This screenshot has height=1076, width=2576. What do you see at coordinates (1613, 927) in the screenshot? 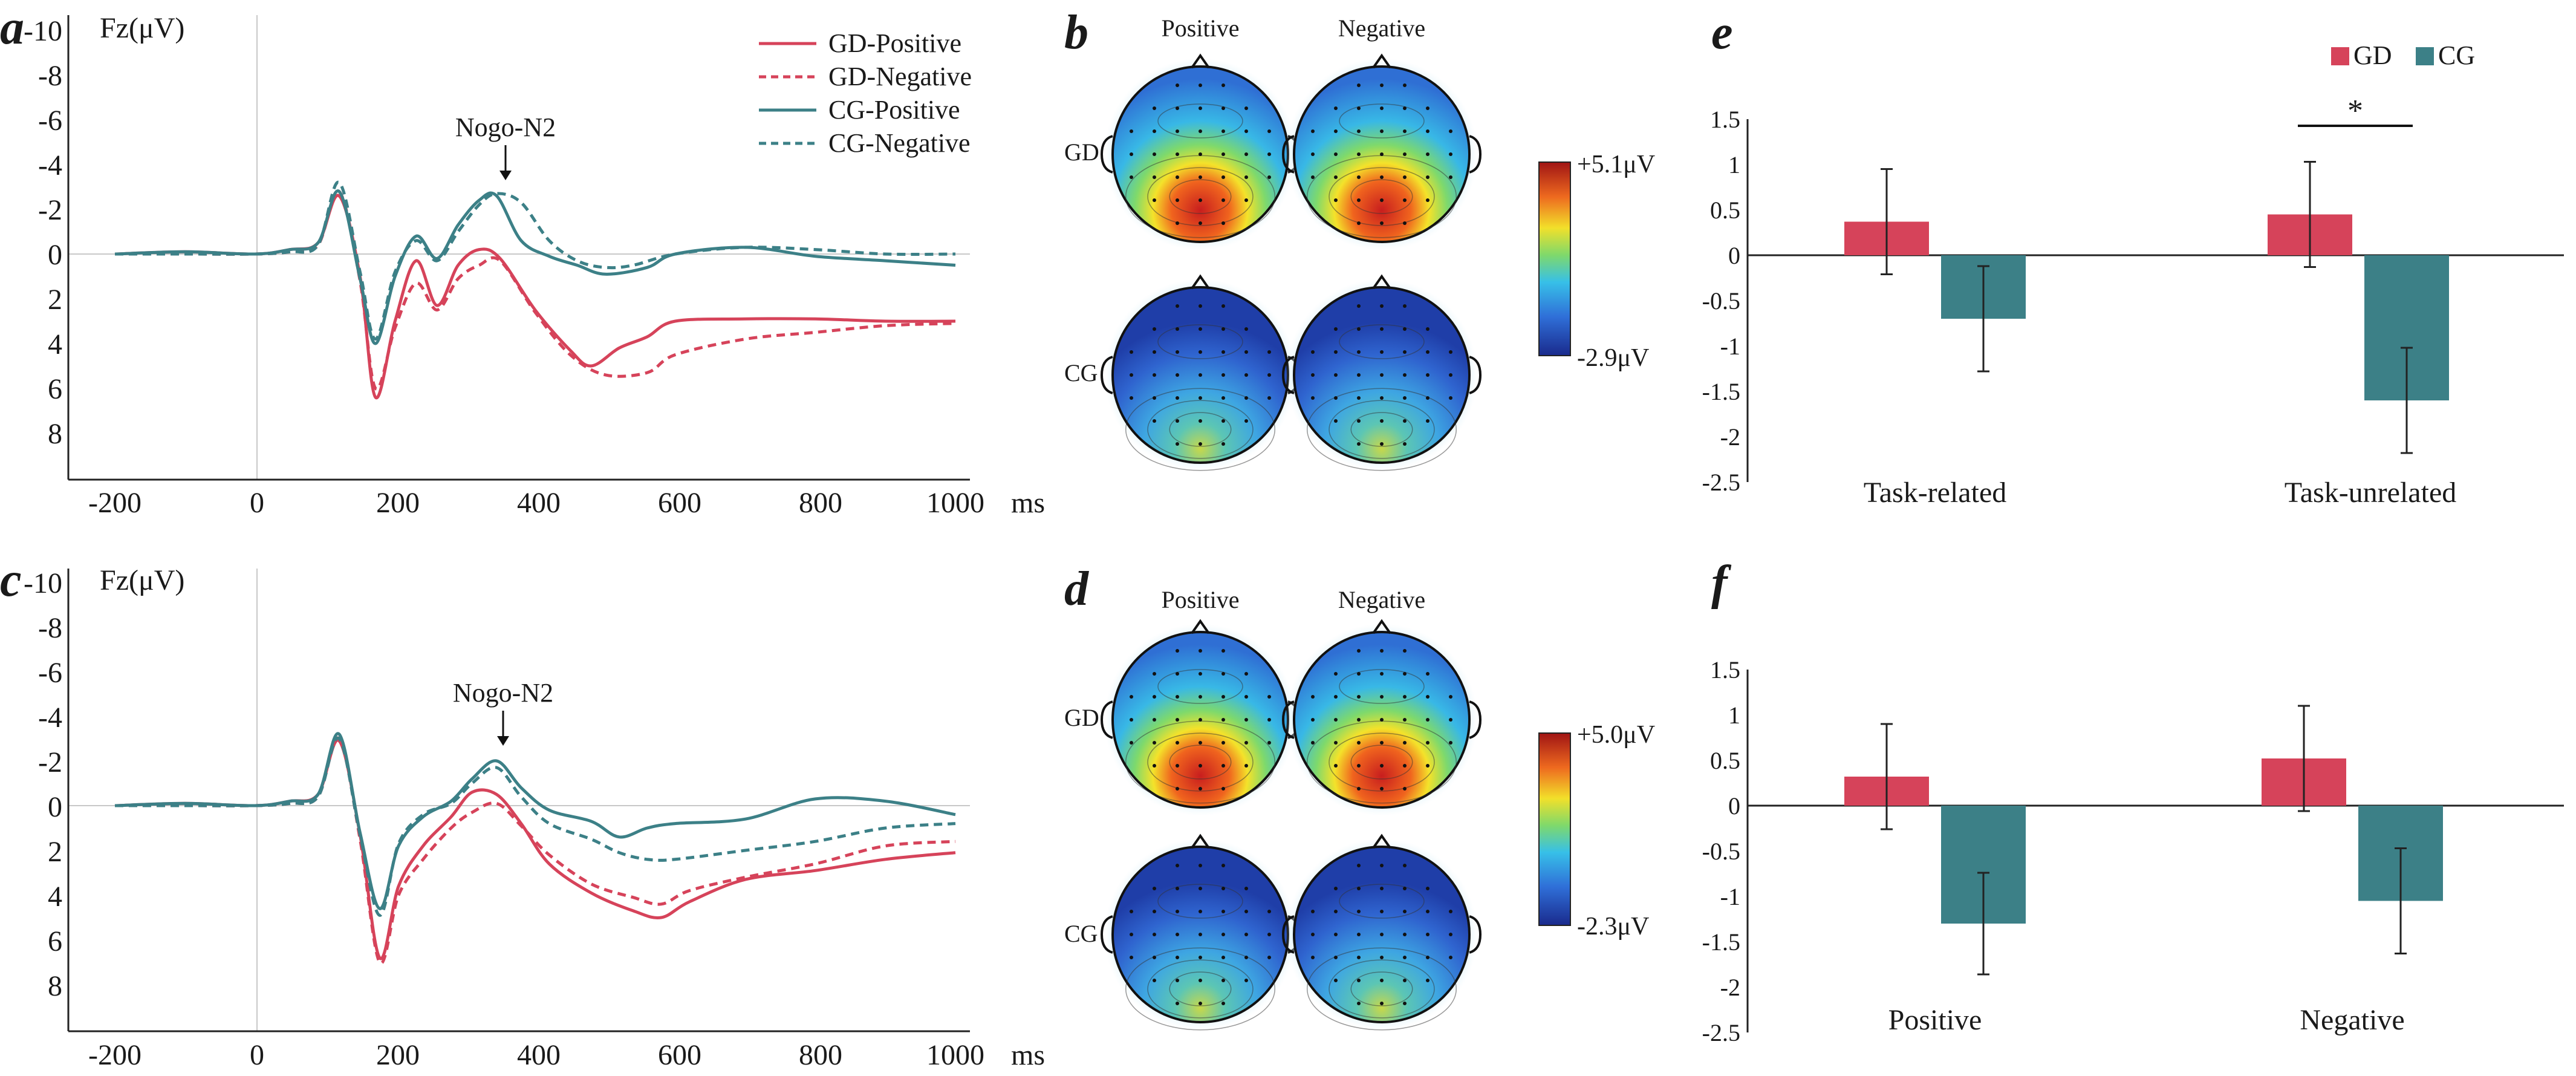
I see `colorbar-min-d: -2.3μV` at bounding box center [1613, 927].